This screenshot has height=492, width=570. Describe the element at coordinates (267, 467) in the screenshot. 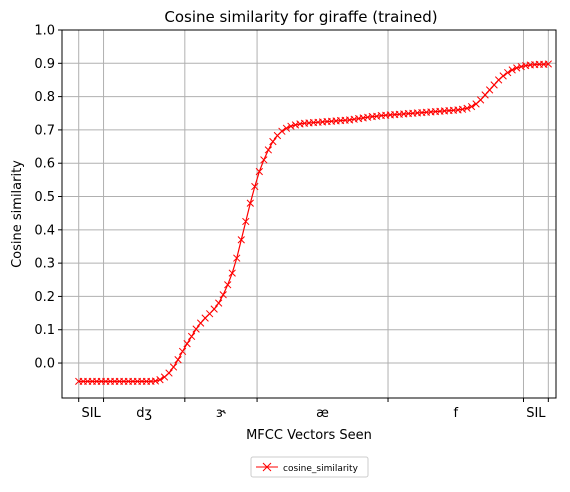

I see `legend-marker` at that location.